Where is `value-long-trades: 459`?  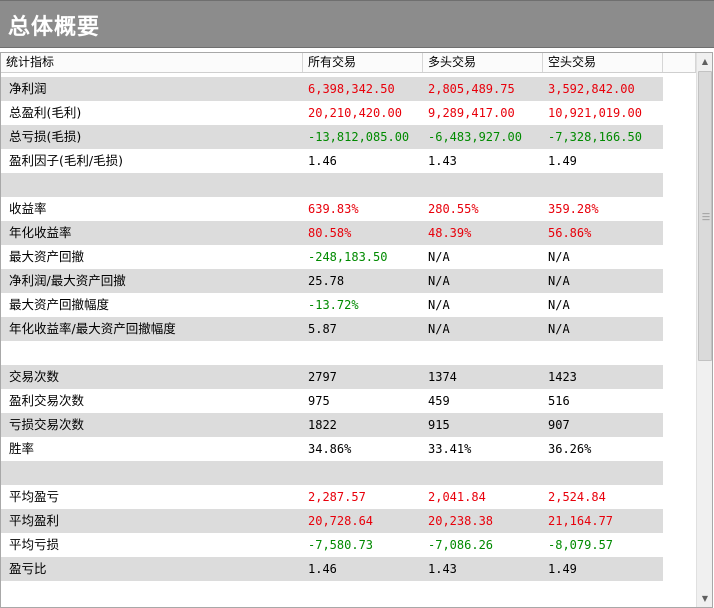
value-long-trades: 459 is located at coordinates (439, 401).